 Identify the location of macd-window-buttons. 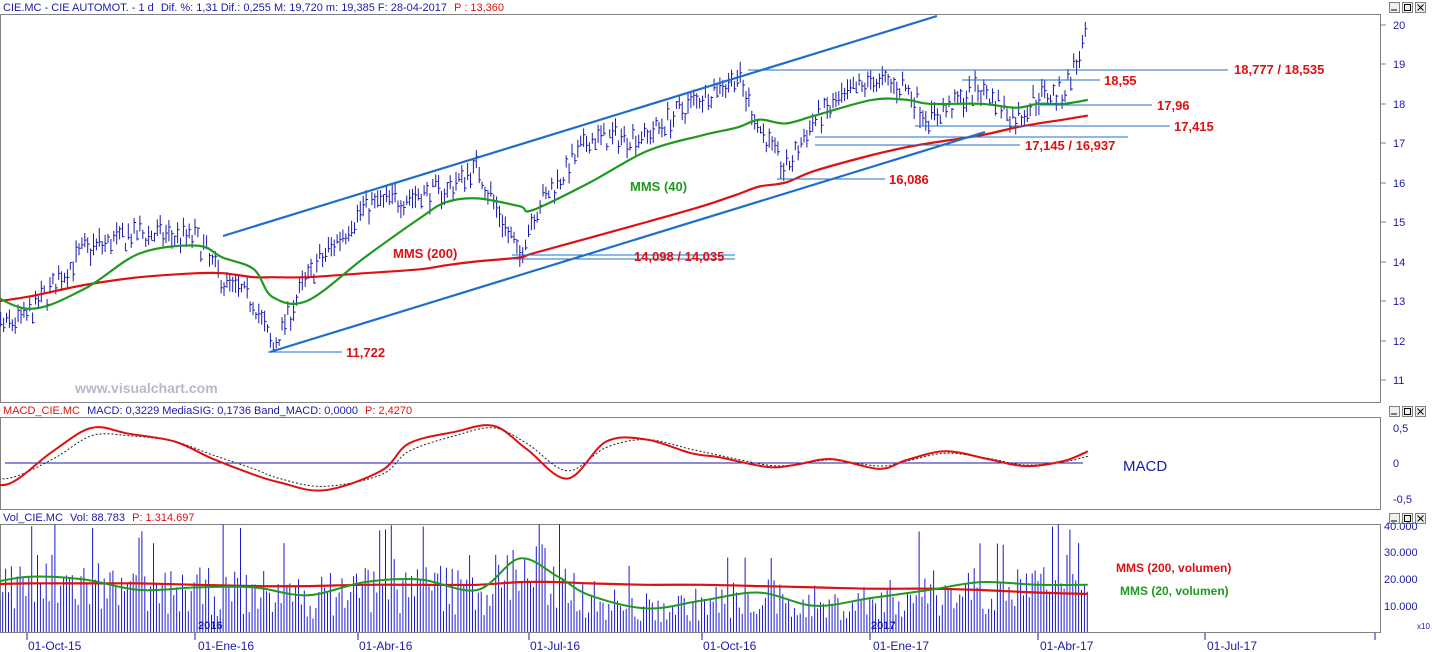
(1407, 411).